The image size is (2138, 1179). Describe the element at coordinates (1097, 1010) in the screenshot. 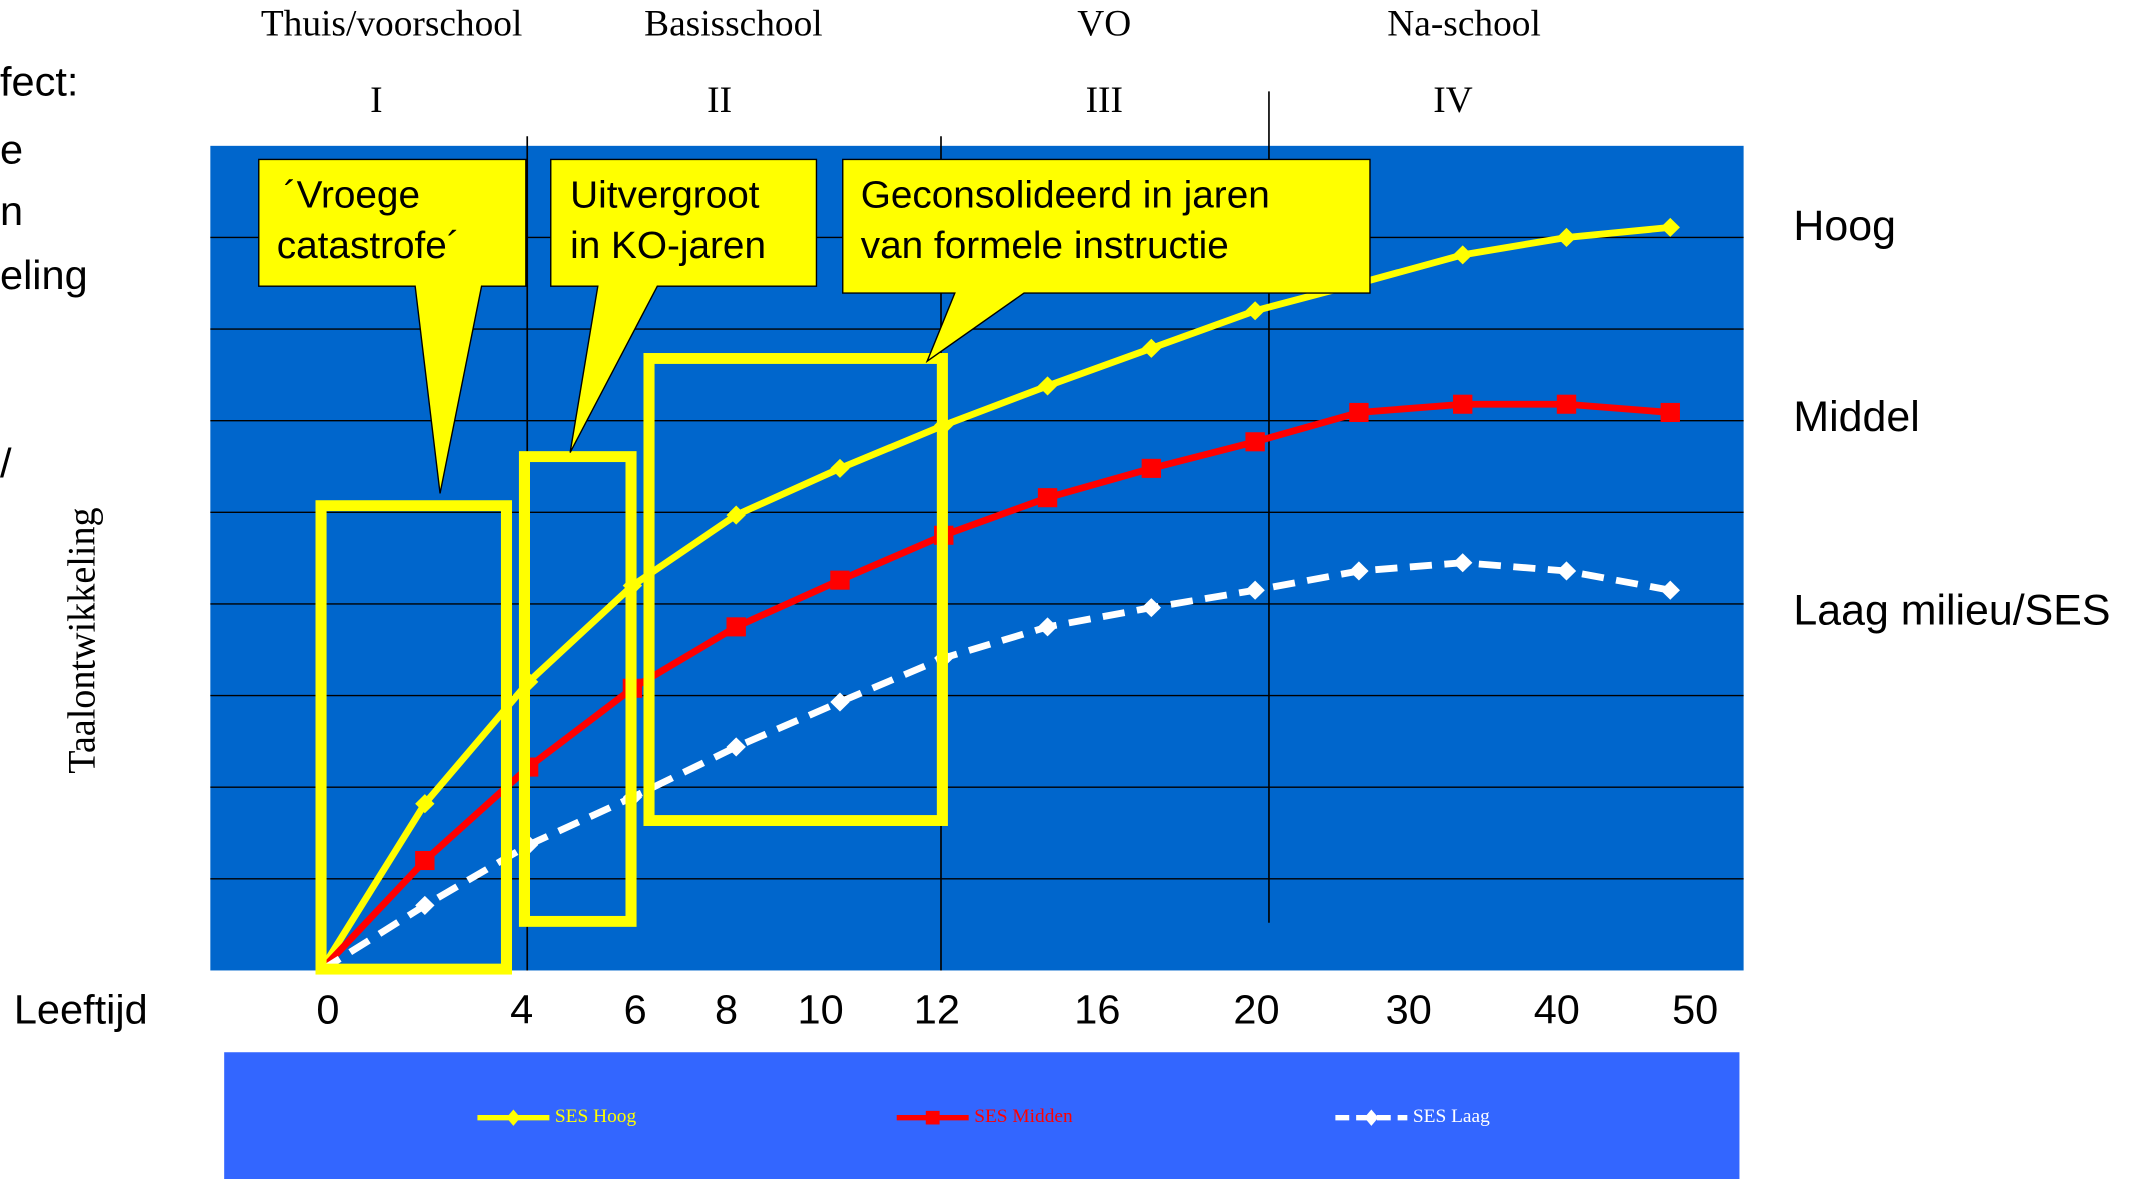

I see `x-tick-label: 16` at that location.